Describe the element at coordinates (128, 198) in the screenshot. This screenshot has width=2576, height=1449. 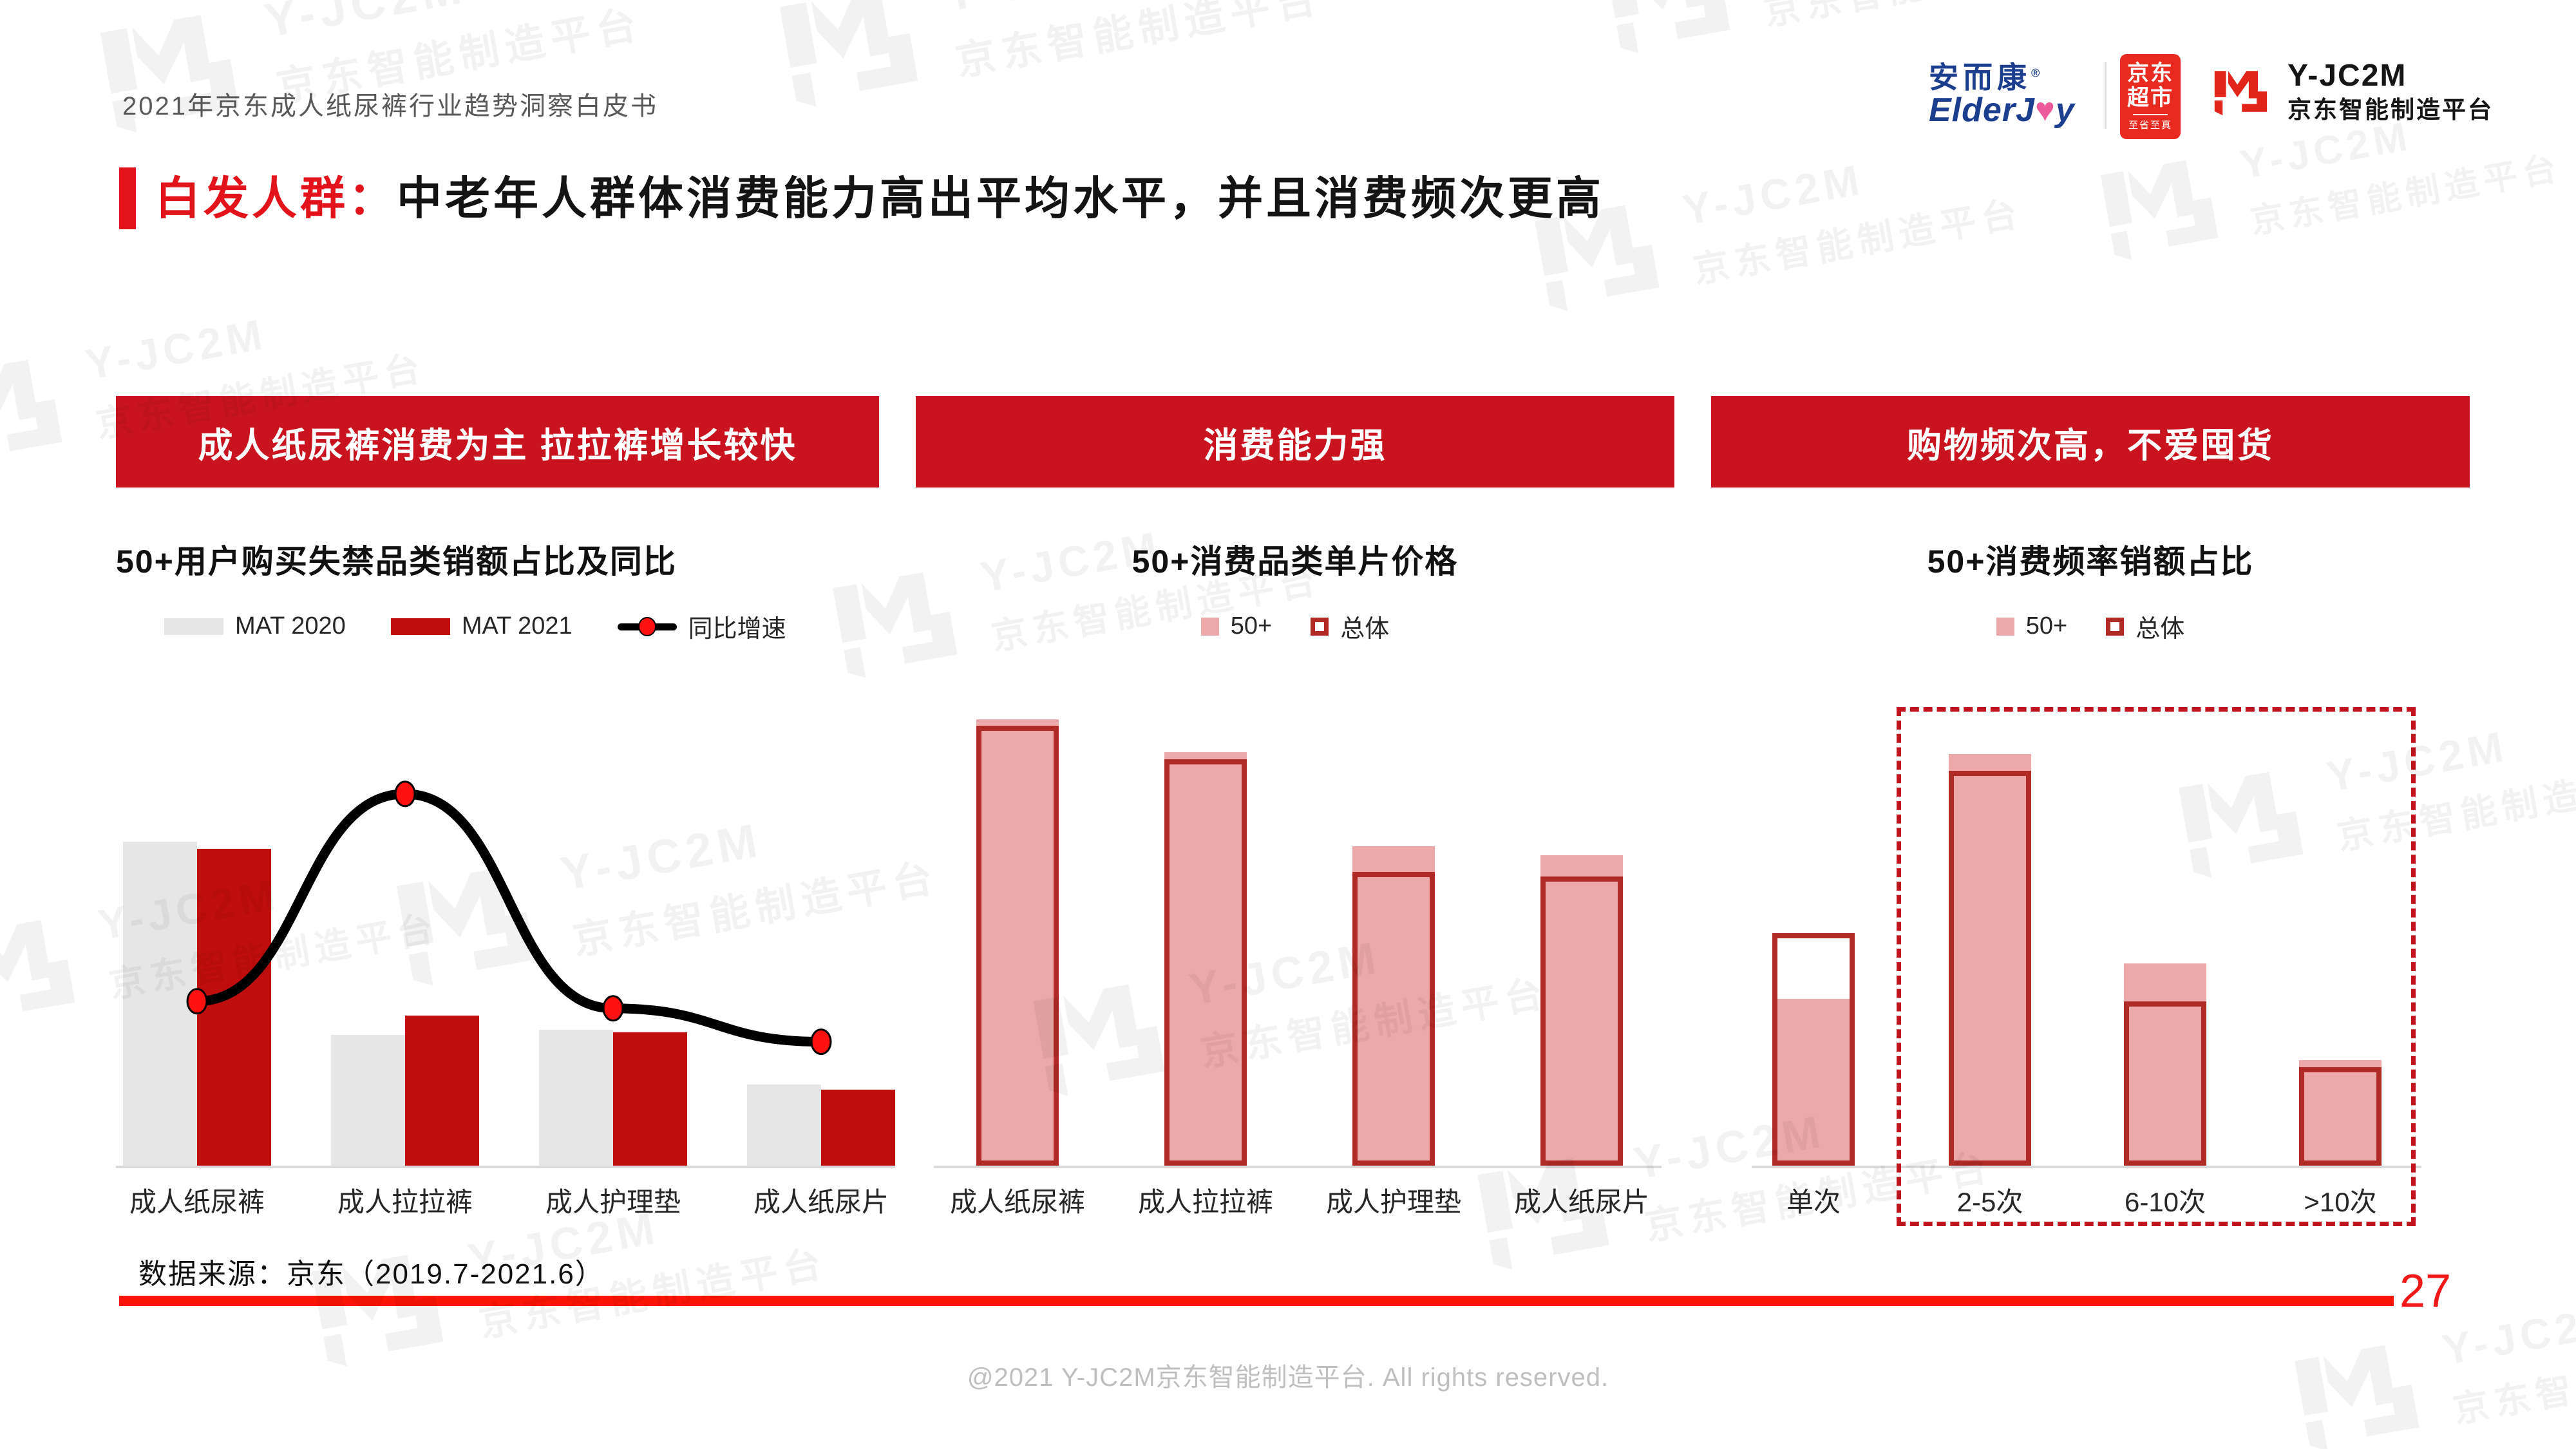
I see `title-accent-bar` at that location.